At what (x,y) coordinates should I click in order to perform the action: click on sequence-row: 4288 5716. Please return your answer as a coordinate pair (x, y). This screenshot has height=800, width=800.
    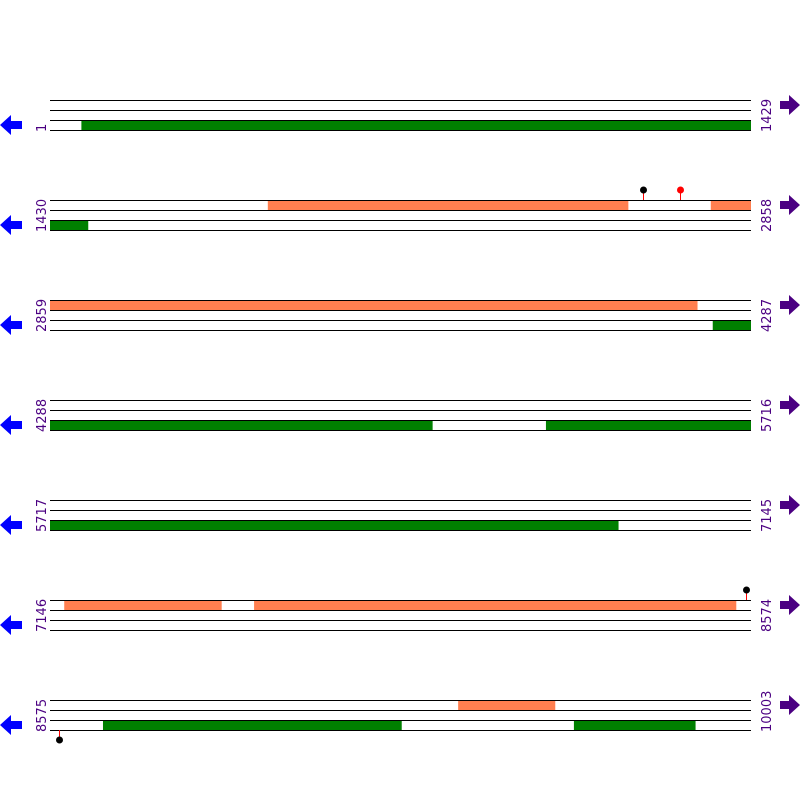
    Looking at the image, I should click on (400, 415).